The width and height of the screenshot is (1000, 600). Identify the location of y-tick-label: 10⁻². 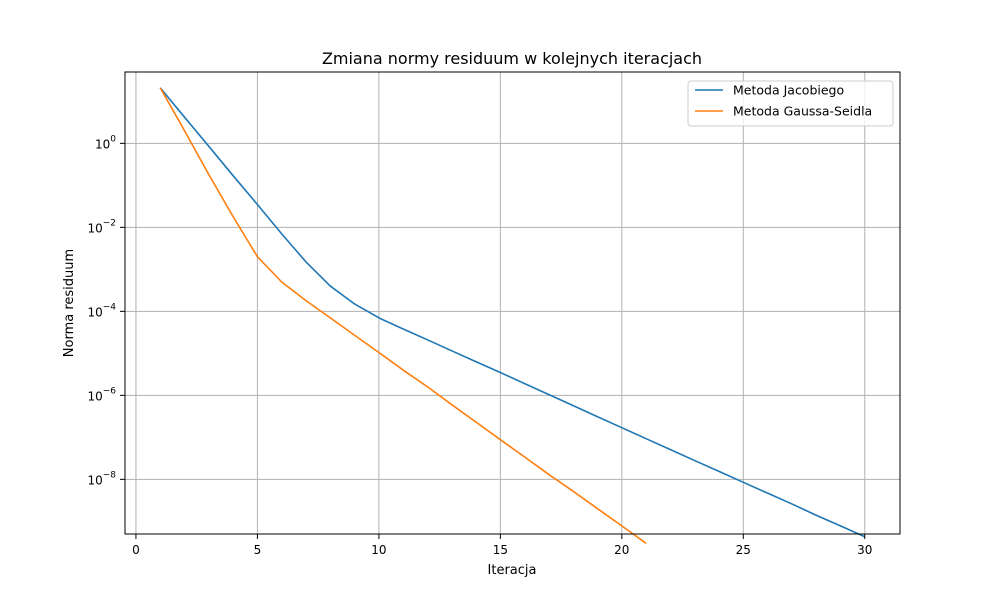
(101, 226).